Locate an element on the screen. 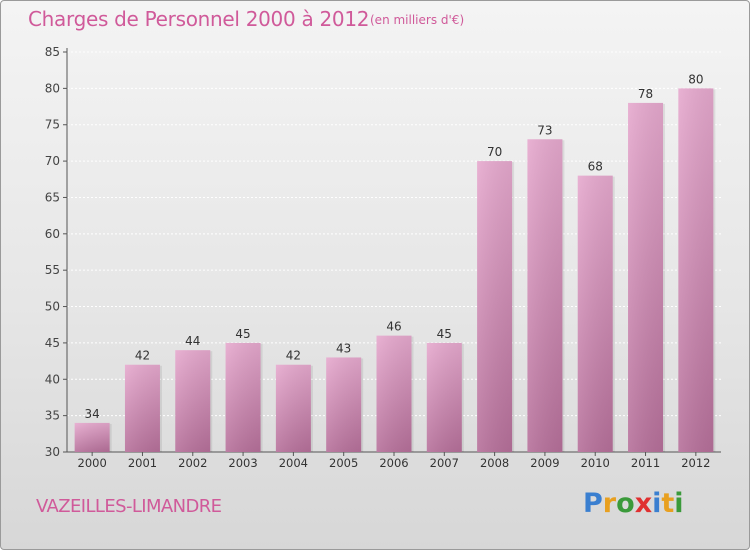  y-tick-label: 50 is located at coordinates (52, 307).